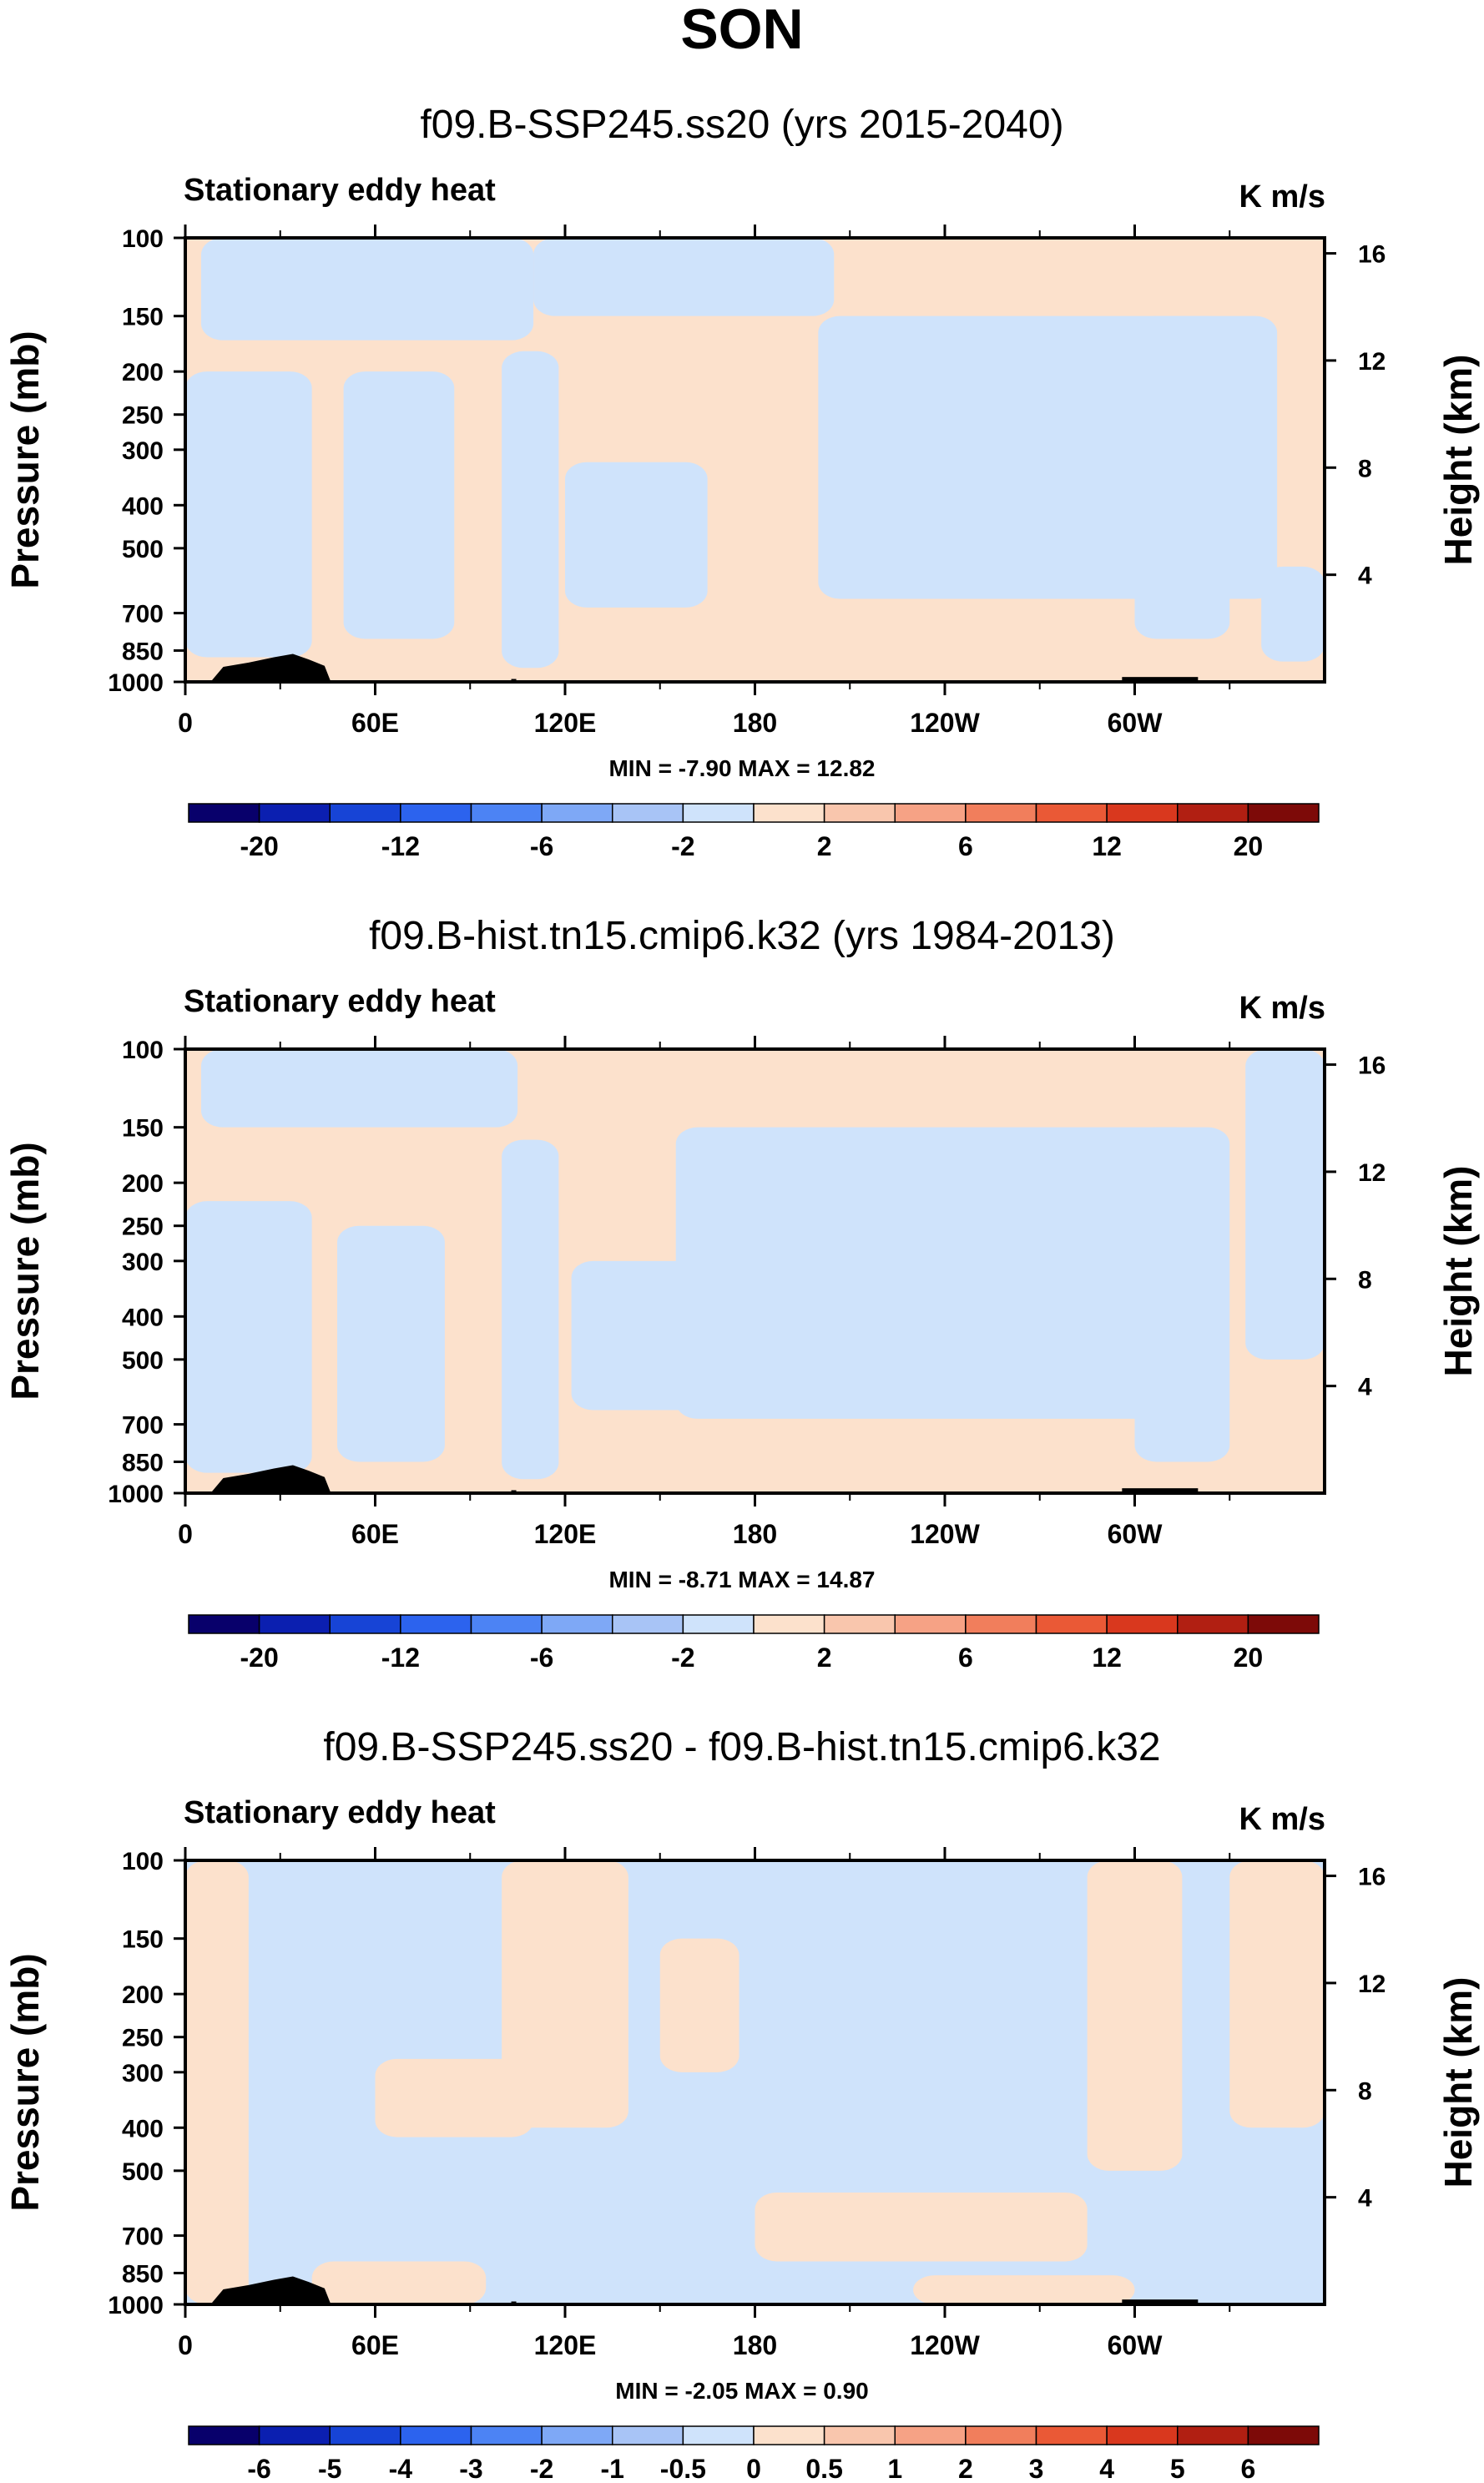 Image resolution: width=1484 pixels, height=2483 pixels. Describe the element at coordinates (1160, 2301) in the screenshot. I see `topography-andes` at that location.